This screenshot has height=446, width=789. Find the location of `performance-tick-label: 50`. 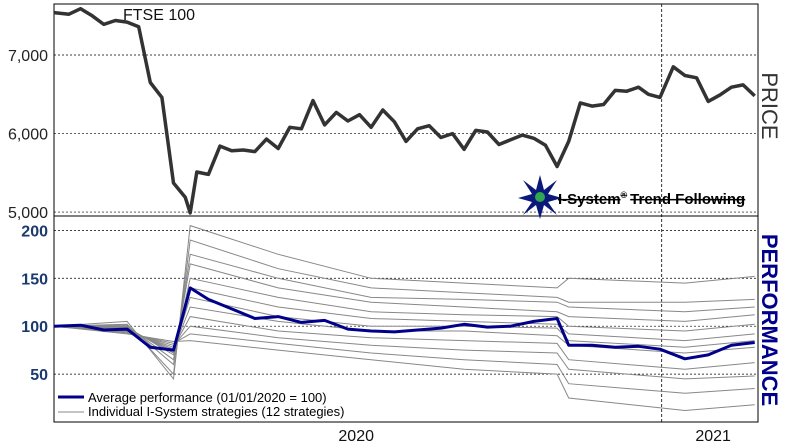

performance-tick-label: 50 is located at coordinates (39, 375).